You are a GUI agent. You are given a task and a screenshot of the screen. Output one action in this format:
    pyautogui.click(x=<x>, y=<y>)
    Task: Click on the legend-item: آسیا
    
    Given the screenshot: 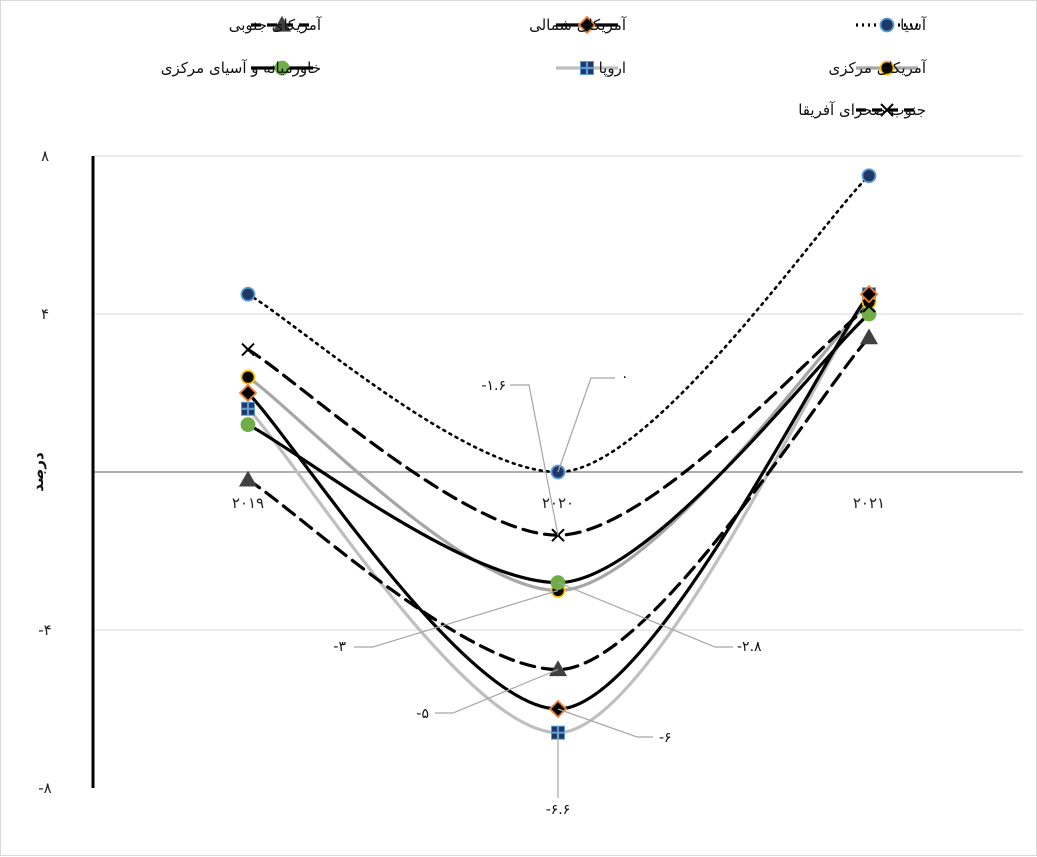 What is the action you would take?
    pyautogui.click(x=891, y=25)
    